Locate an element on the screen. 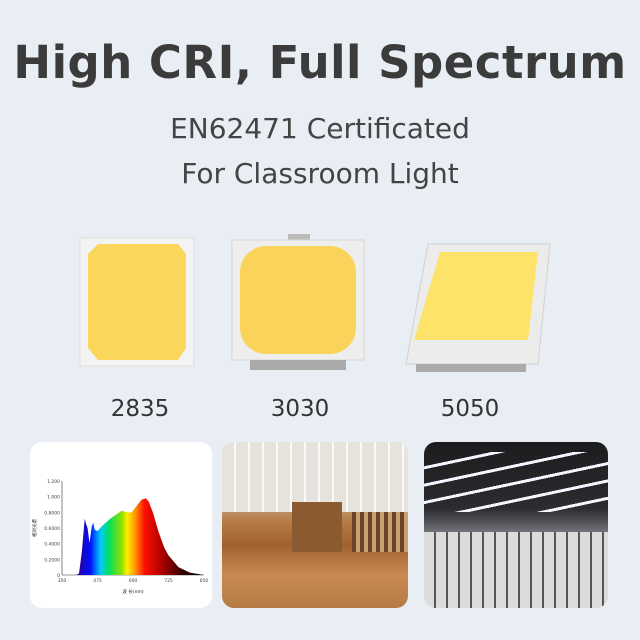  y-axis-label: 相对光谱 is located at coordinates (34, 528).